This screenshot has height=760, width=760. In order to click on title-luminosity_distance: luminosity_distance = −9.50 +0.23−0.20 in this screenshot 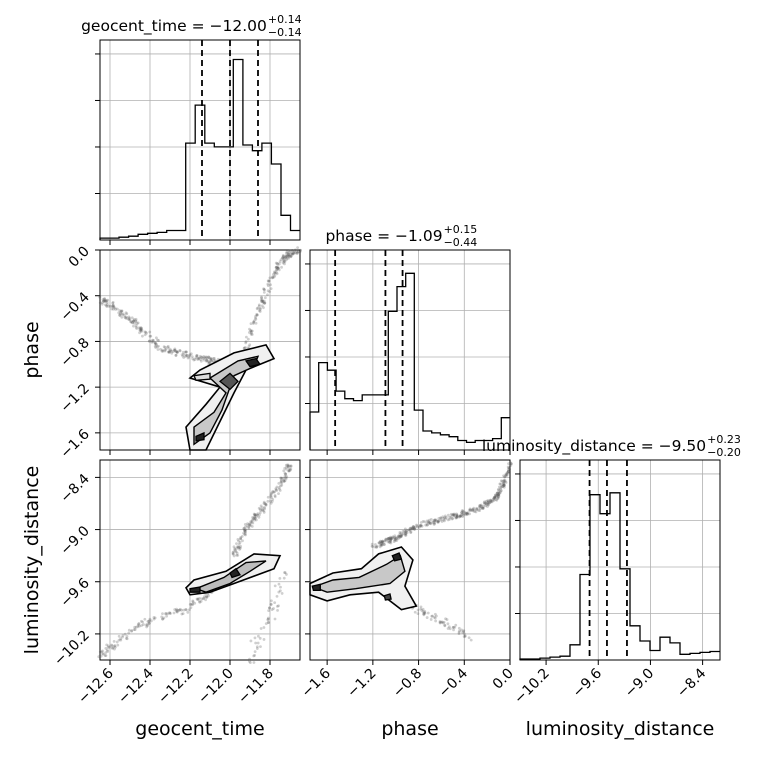, I will do `click(611, 446)`.